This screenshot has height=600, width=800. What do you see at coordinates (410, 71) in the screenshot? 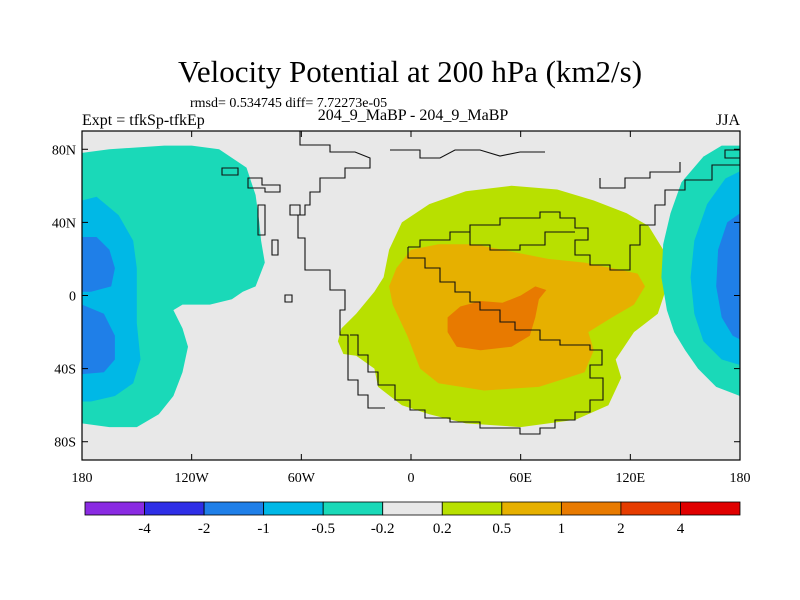
I see `chart-title: Velocity Potential at 200 hPa (km2/s)` at bounding box center [410, 71].